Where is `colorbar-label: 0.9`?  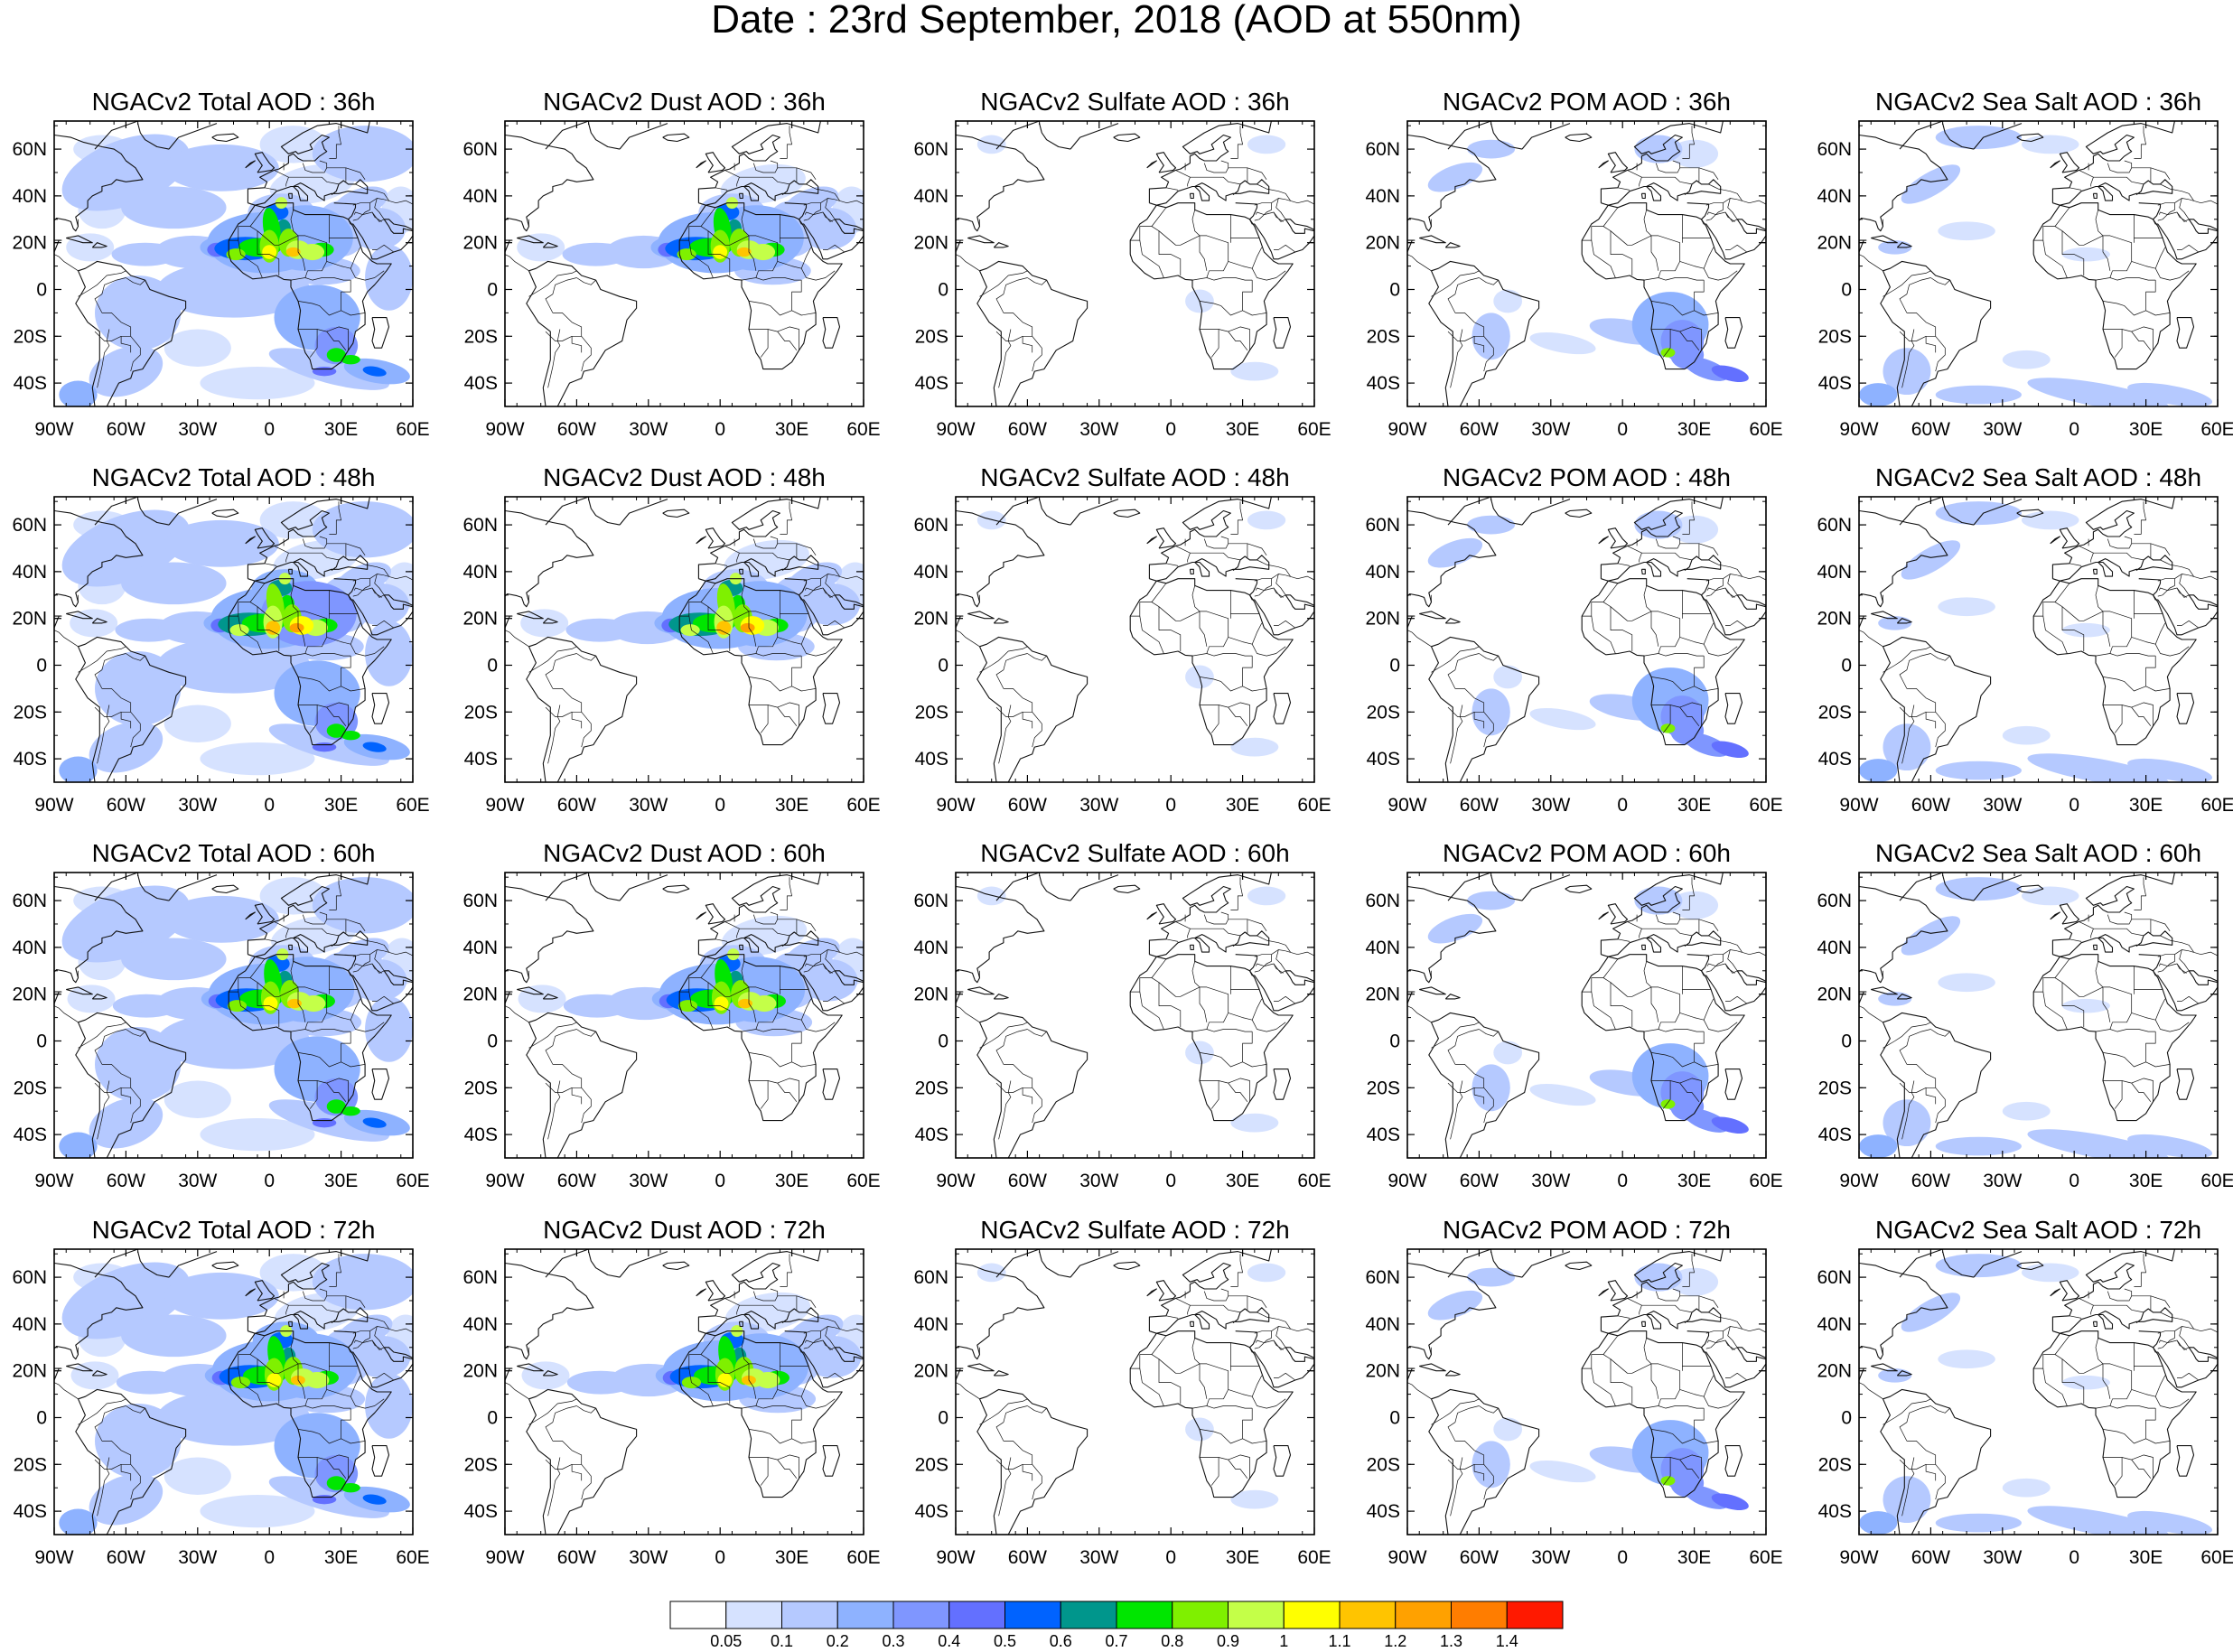
colorbar-label: 0.9 is located at coordinates (1228, 1641).